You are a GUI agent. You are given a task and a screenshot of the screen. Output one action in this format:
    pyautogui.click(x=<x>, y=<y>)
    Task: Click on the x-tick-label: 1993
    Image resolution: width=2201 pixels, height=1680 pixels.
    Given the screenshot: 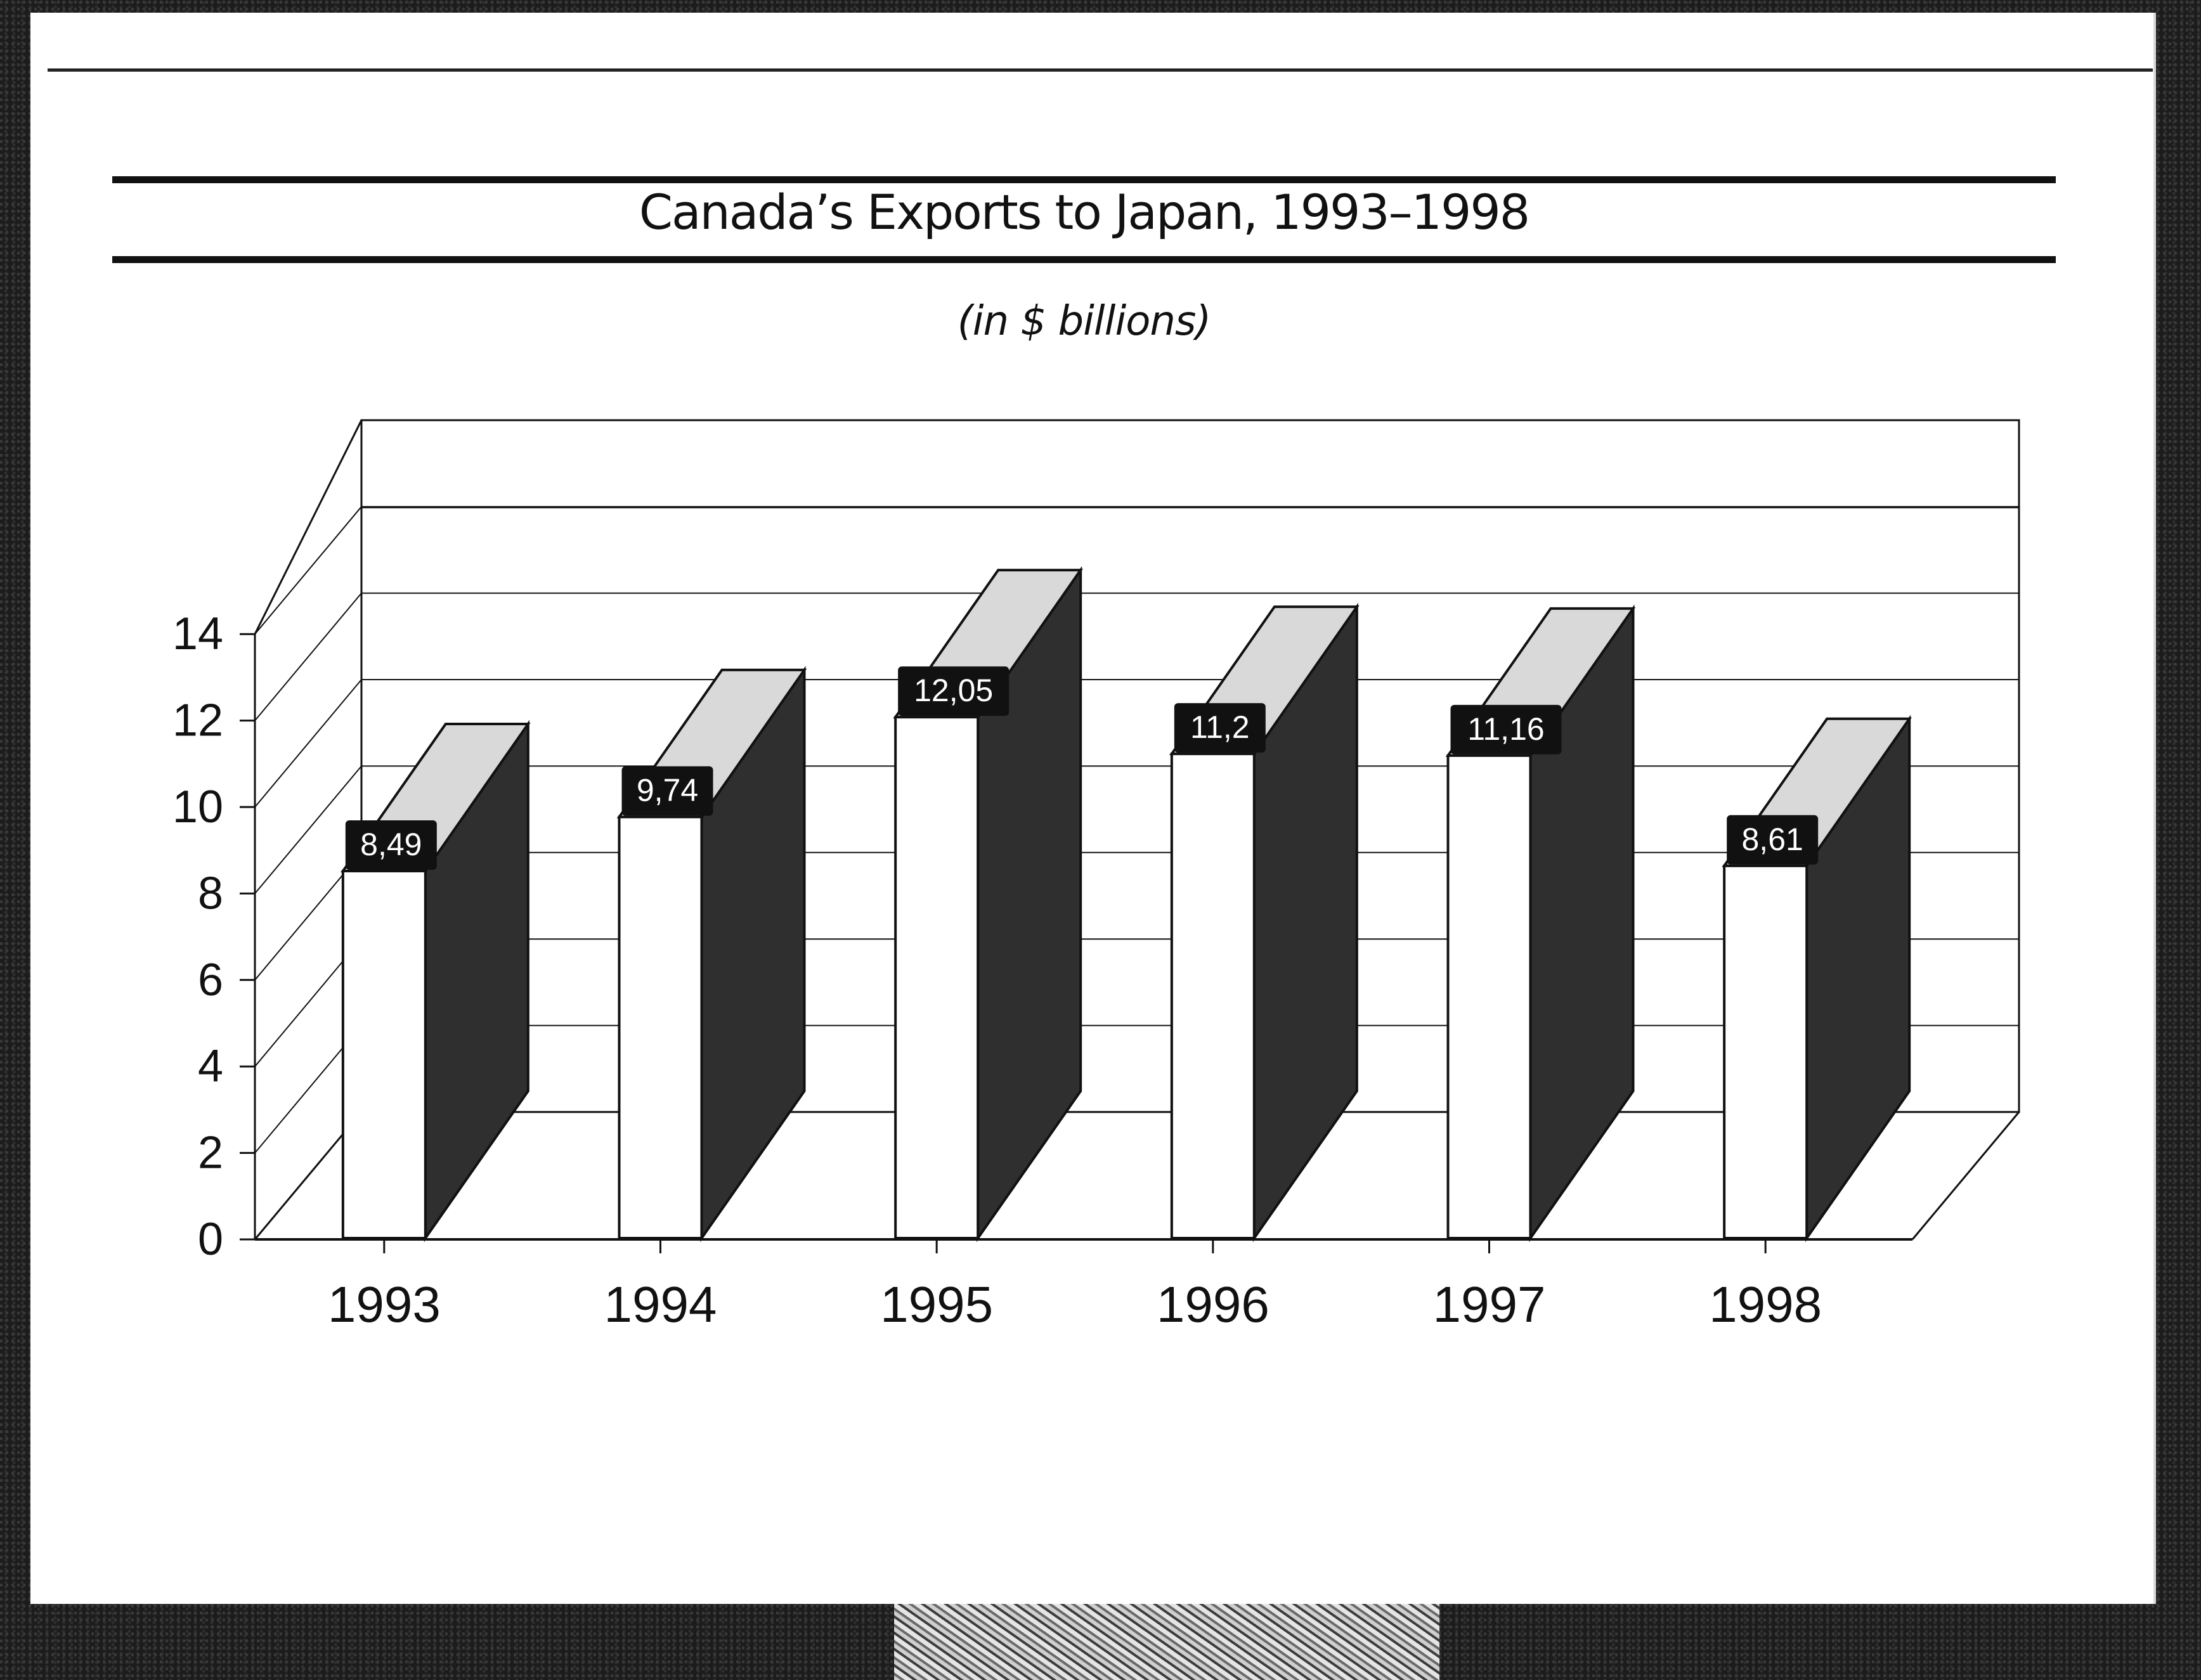 What is the action you would take?
    pyautogui.click(x=384, y=1304)
    